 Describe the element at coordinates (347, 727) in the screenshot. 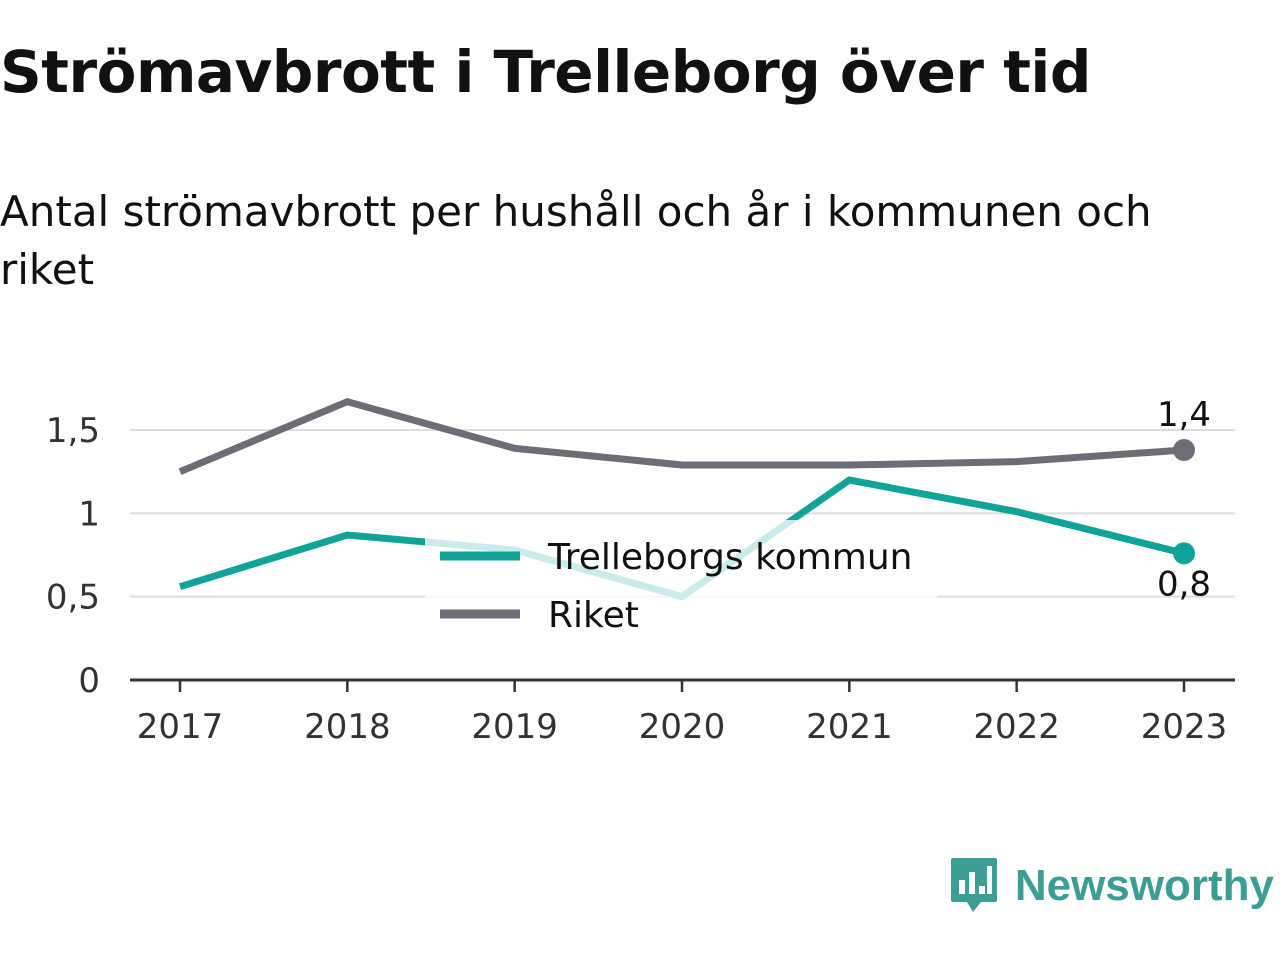

I see `x-tick-label: 2018` at that location.